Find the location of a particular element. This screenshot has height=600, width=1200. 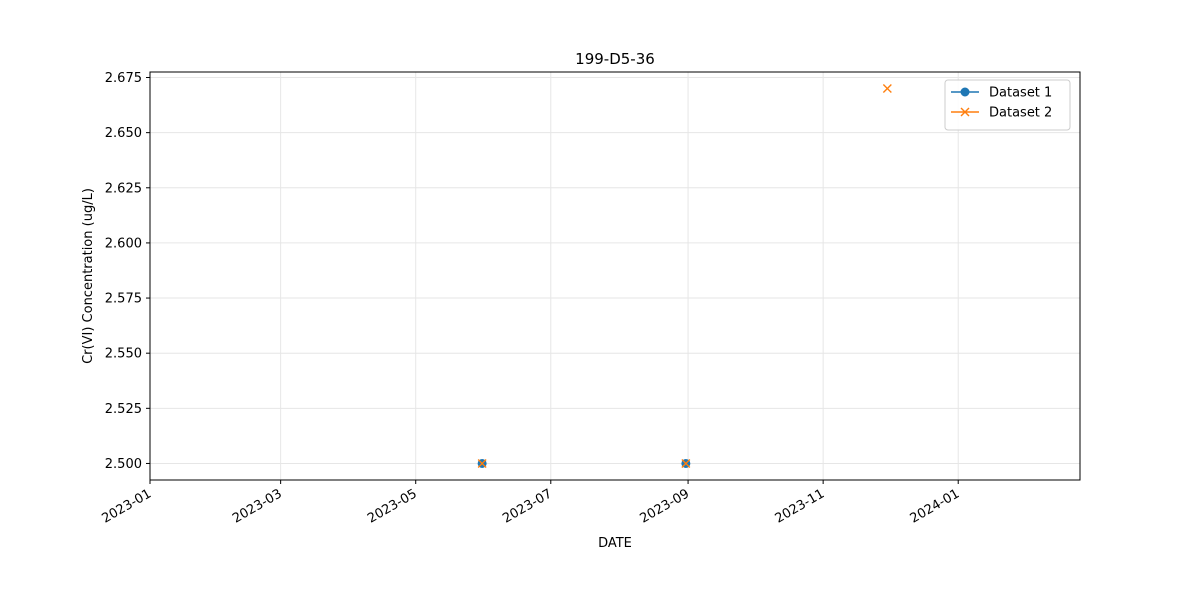

x-axis-label: DATE is located at coordinates (615, 543).